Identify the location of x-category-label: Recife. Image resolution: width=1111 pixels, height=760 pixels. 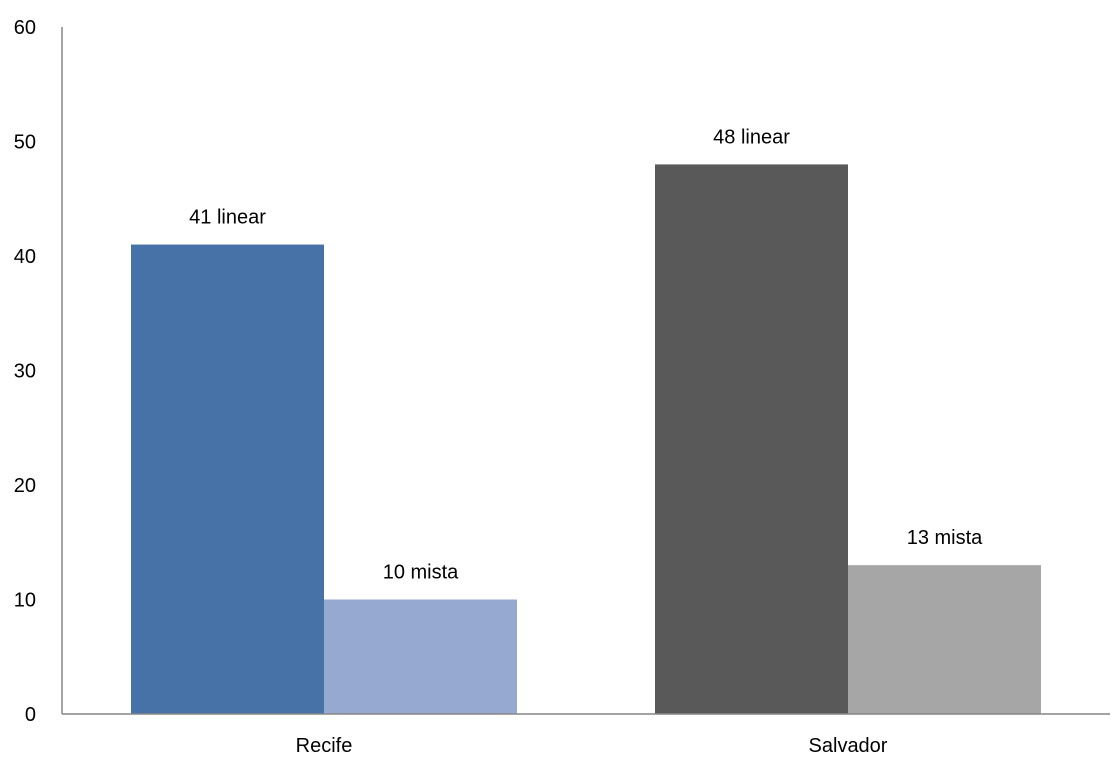
(324, 746).